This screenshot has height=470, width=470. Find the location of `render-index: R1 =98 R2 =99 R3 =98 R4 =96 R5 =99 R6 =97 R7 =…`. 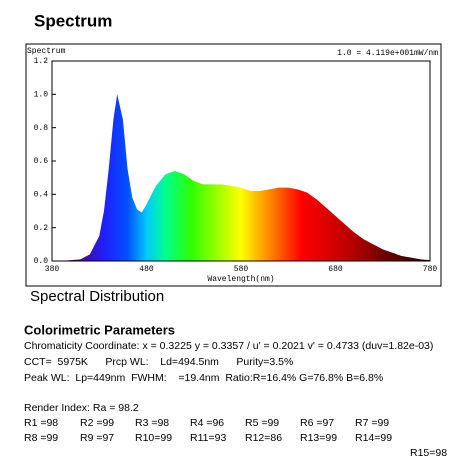

render-index: R1 =98 R2 =99 R3 =98 R4 =96 R5 =99 R6 =97 R7 =… is located at coordinates (235, 438).